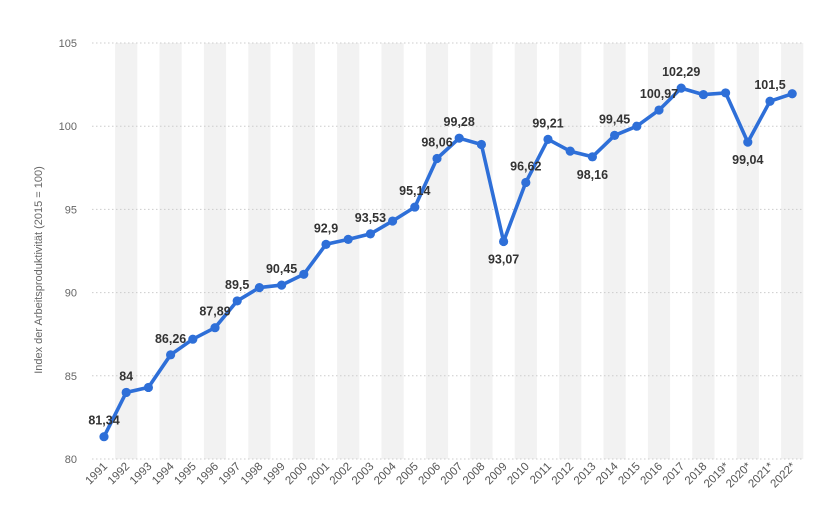 Image resolution: width=813 pixels, height=530 pixels. I want to click on data-label-1991: 81,34, so click(103, 421).